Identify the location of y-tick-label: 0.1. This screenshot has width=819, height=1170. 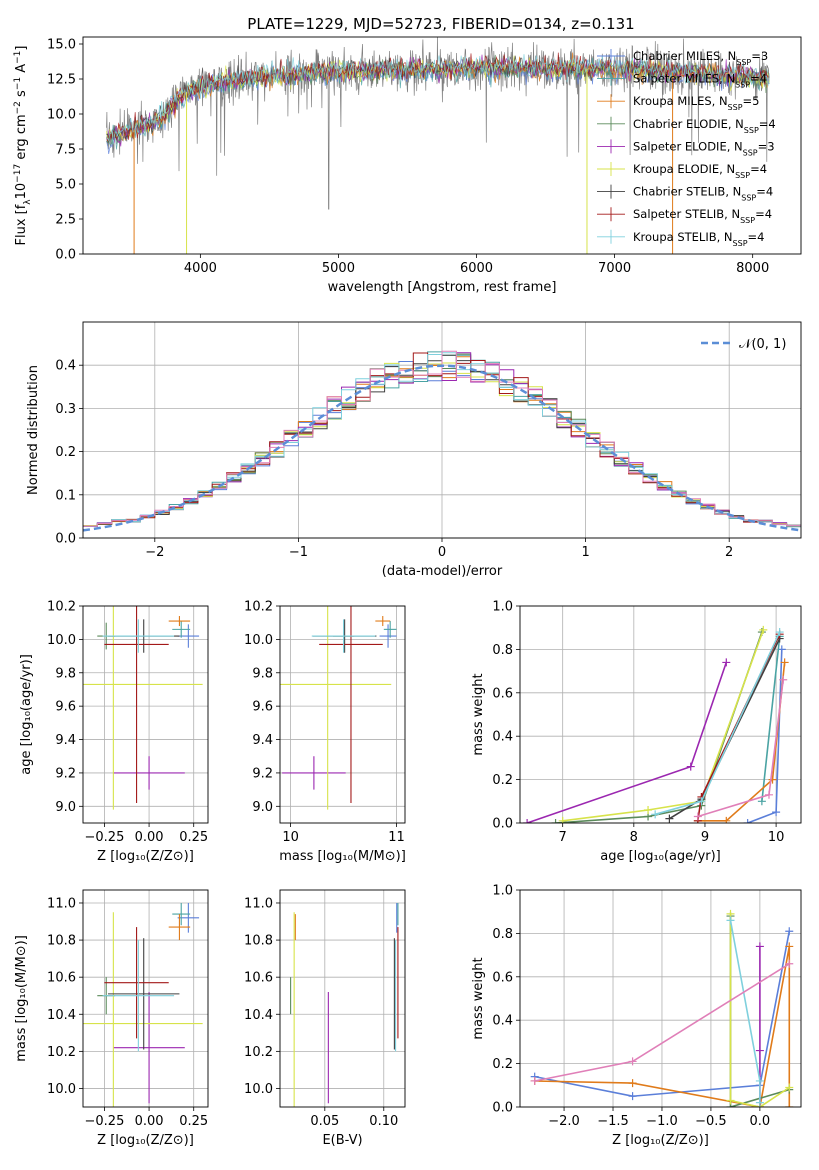
(65, 495).